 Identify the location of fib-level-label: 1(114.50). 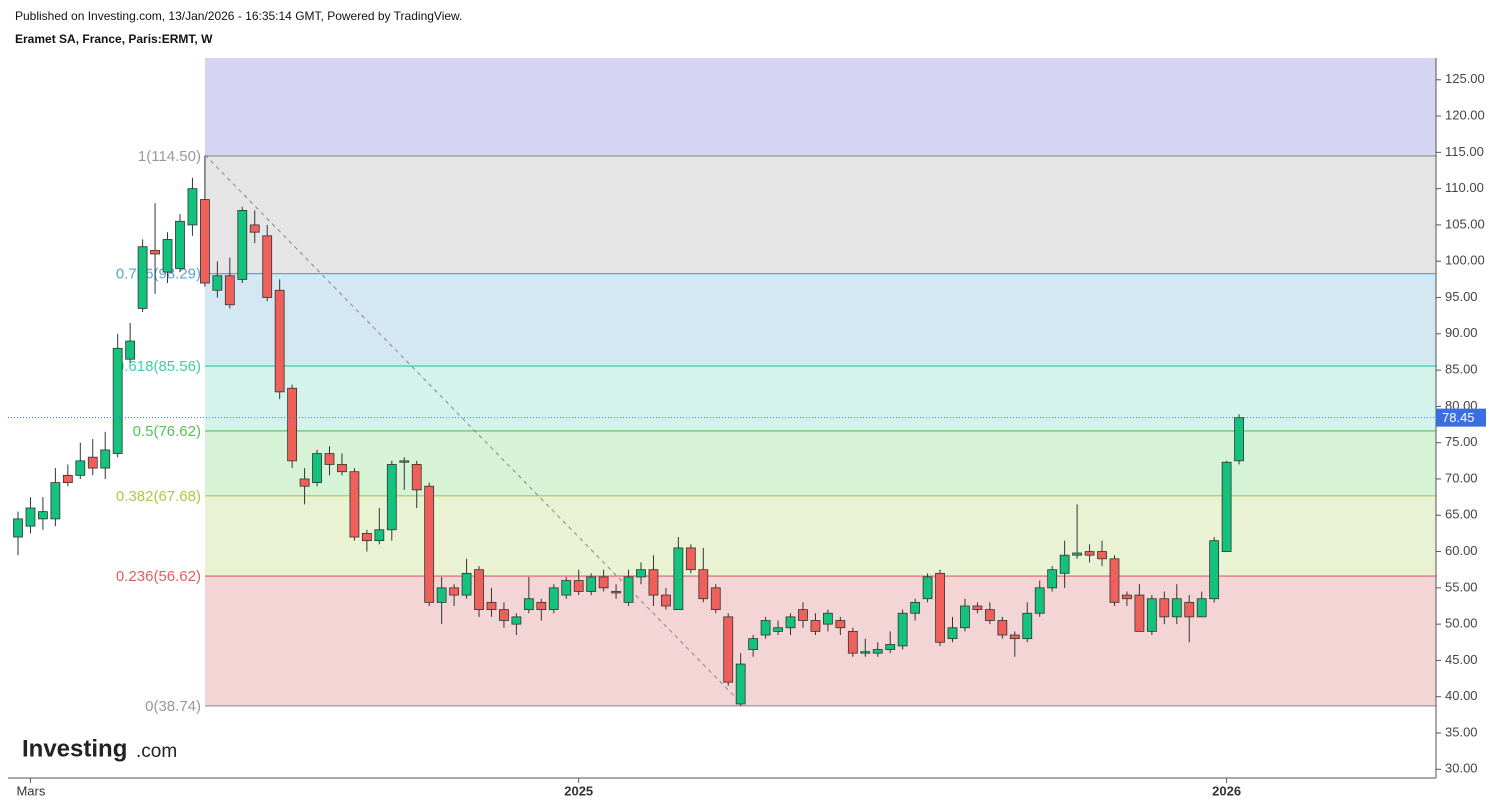
(169, 156).